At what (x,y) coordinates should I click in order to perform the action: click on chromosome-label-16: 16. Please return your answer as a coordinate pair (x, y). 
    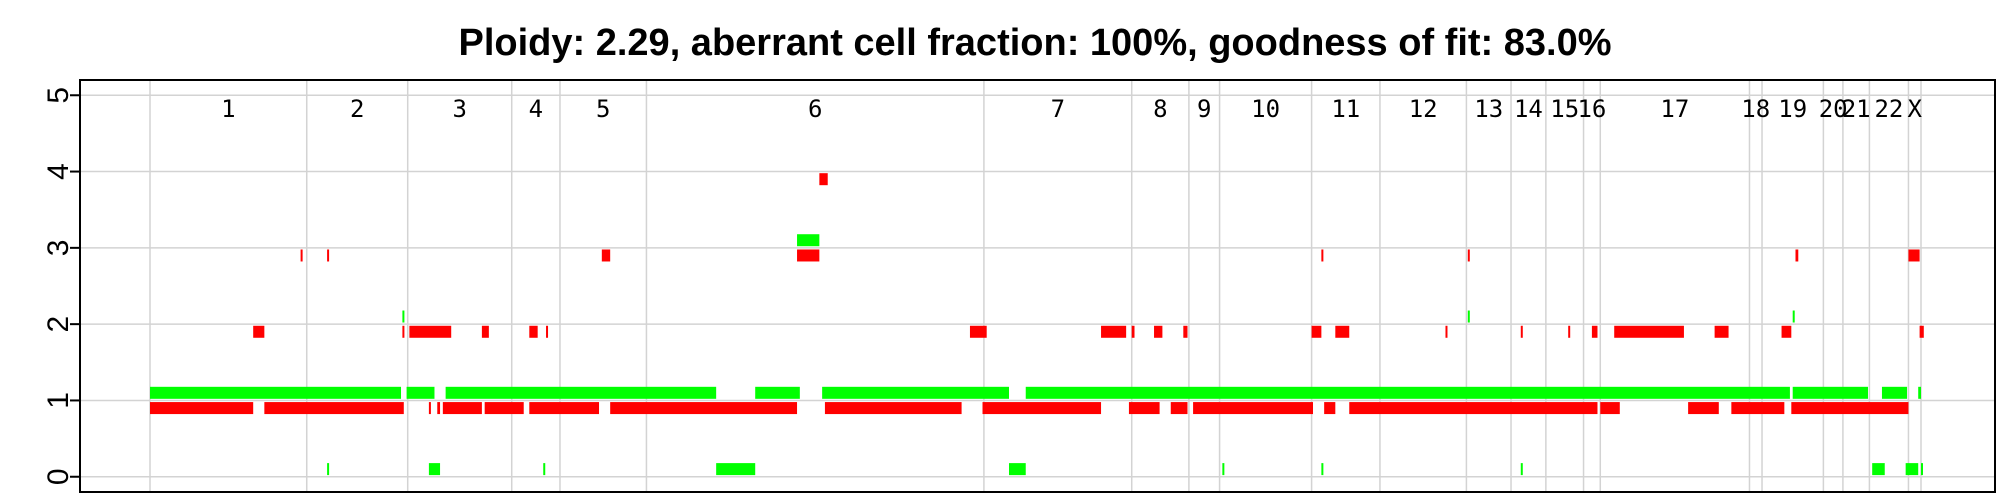
    Looking at the image, I should click on (1591, 109).